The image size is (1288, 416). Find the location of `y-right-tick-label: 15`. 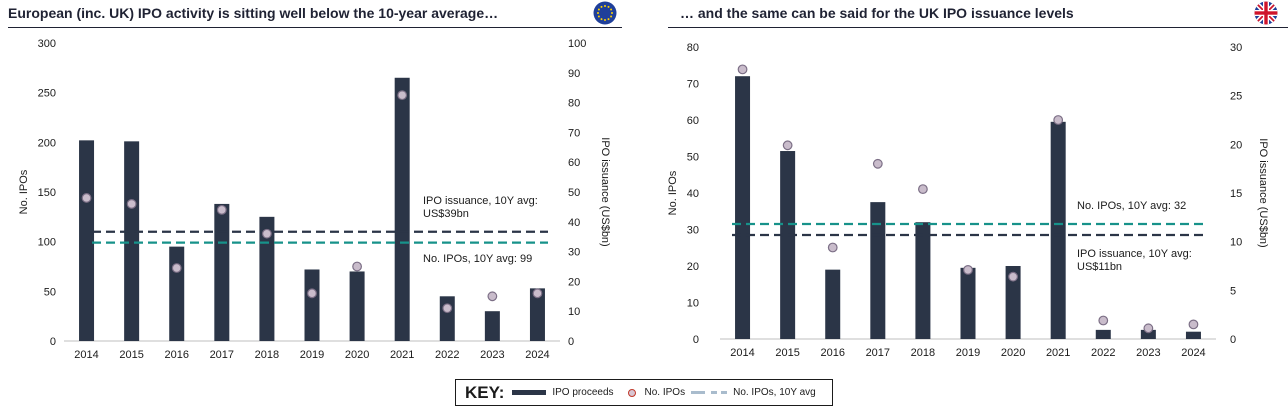

y-right-tick-label: 15 is located at coordinates (1236, 194).